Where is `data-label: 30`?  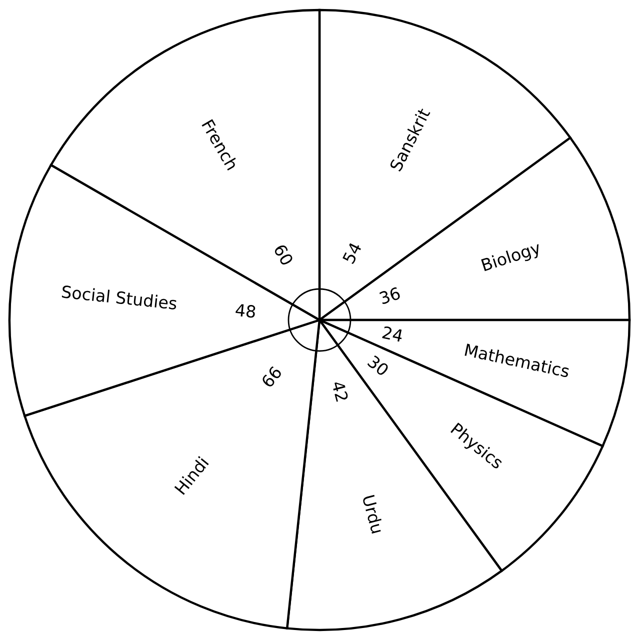
data-label: 30 is located at coordinates (378, 365).